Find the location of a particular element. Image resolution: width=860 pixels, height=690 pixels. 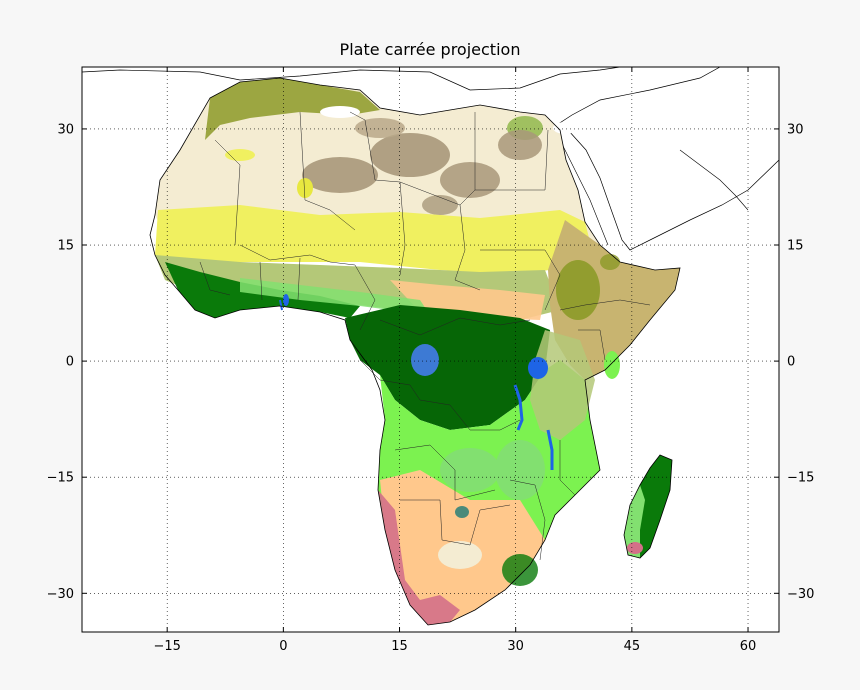

red-sea-shore is located at coordinates (584, 192).